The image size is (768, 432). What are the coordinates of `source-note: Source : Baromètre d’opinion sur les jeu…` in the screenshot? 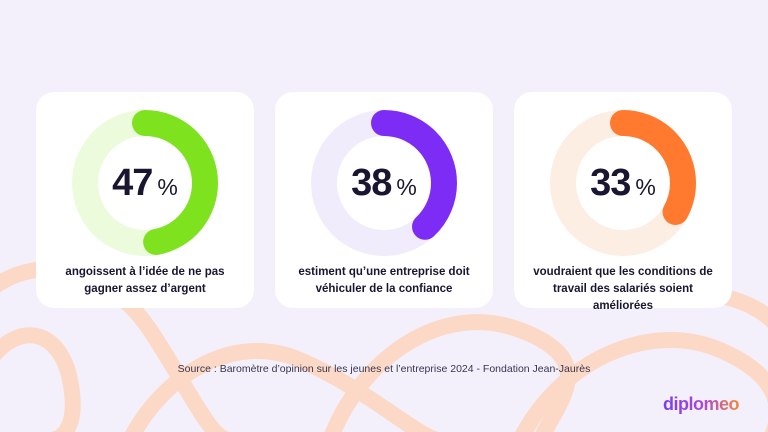 It's located at (384, 369).